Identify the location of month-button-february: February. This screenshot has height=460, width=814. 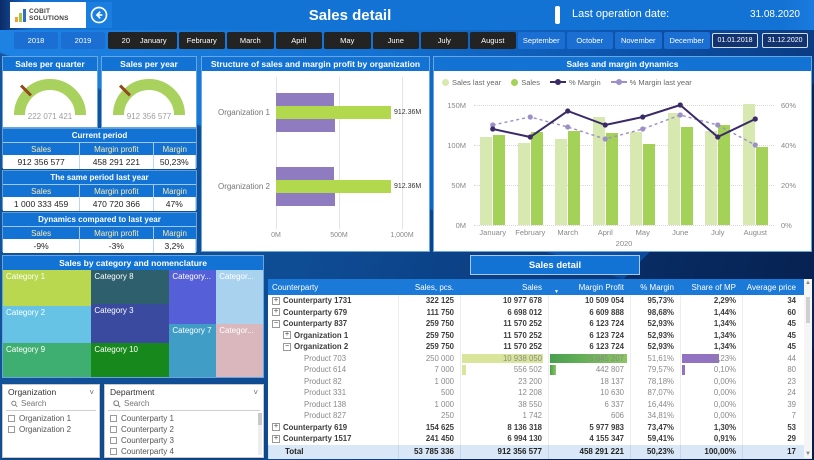
(201, 40).